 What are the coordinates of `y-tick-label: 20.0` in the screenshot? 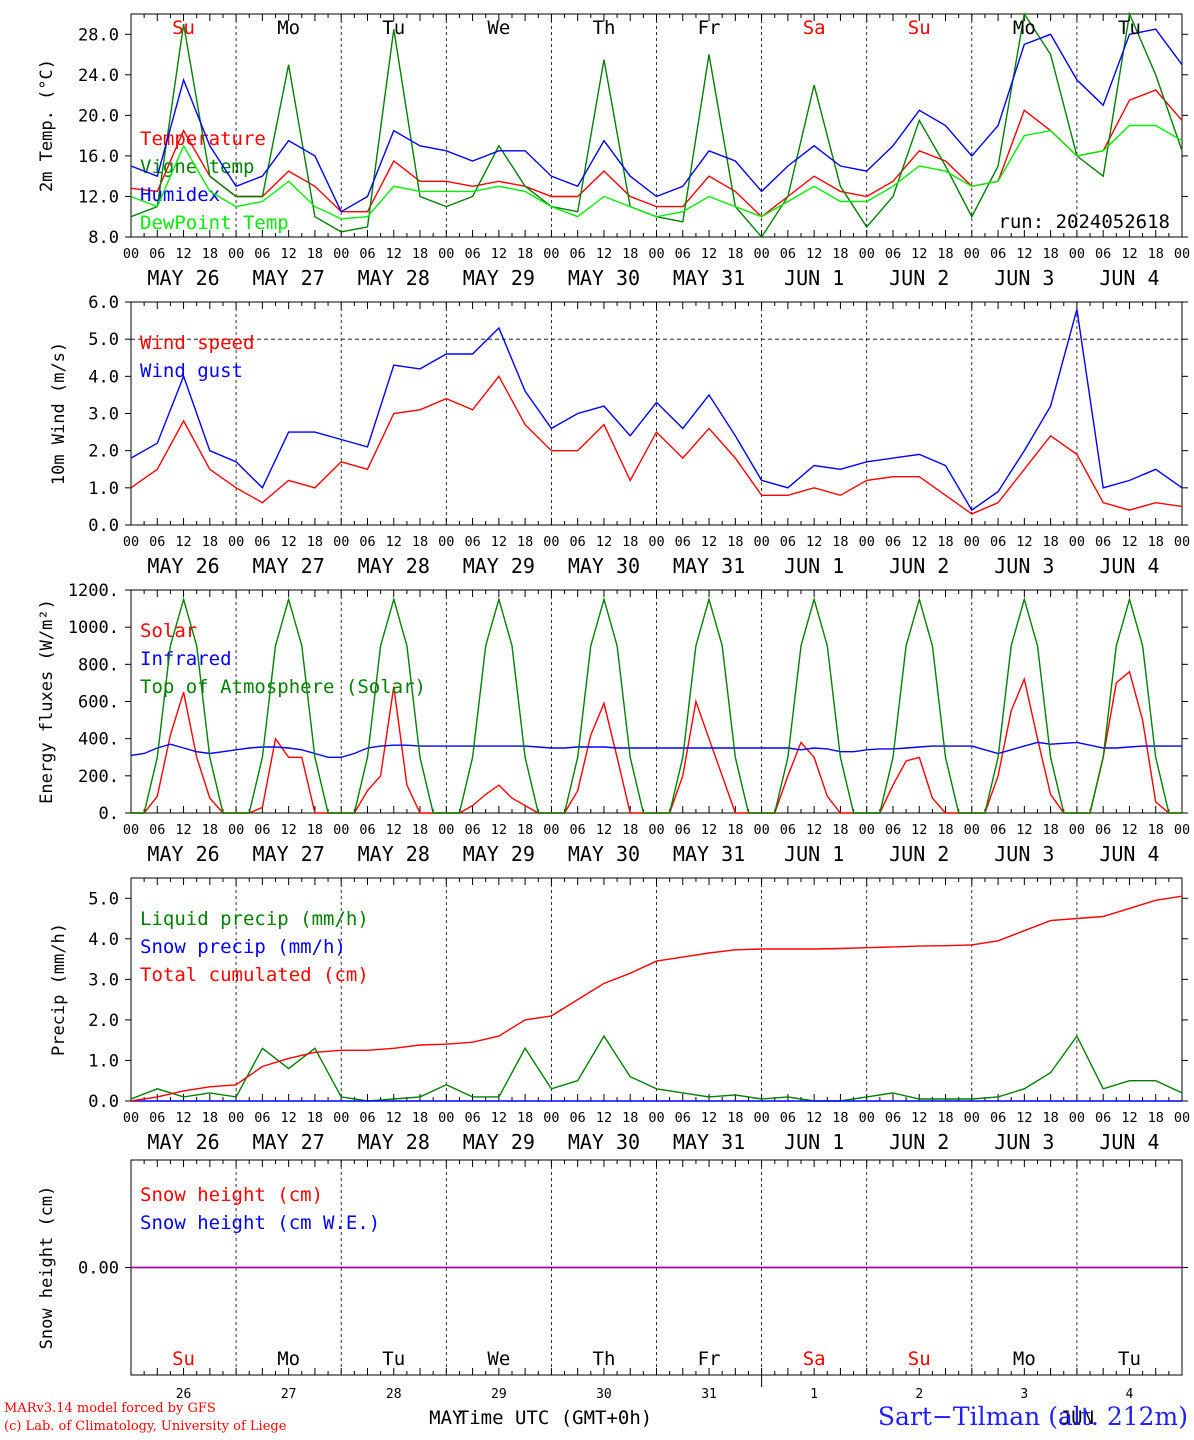 It's located at (98, 116).